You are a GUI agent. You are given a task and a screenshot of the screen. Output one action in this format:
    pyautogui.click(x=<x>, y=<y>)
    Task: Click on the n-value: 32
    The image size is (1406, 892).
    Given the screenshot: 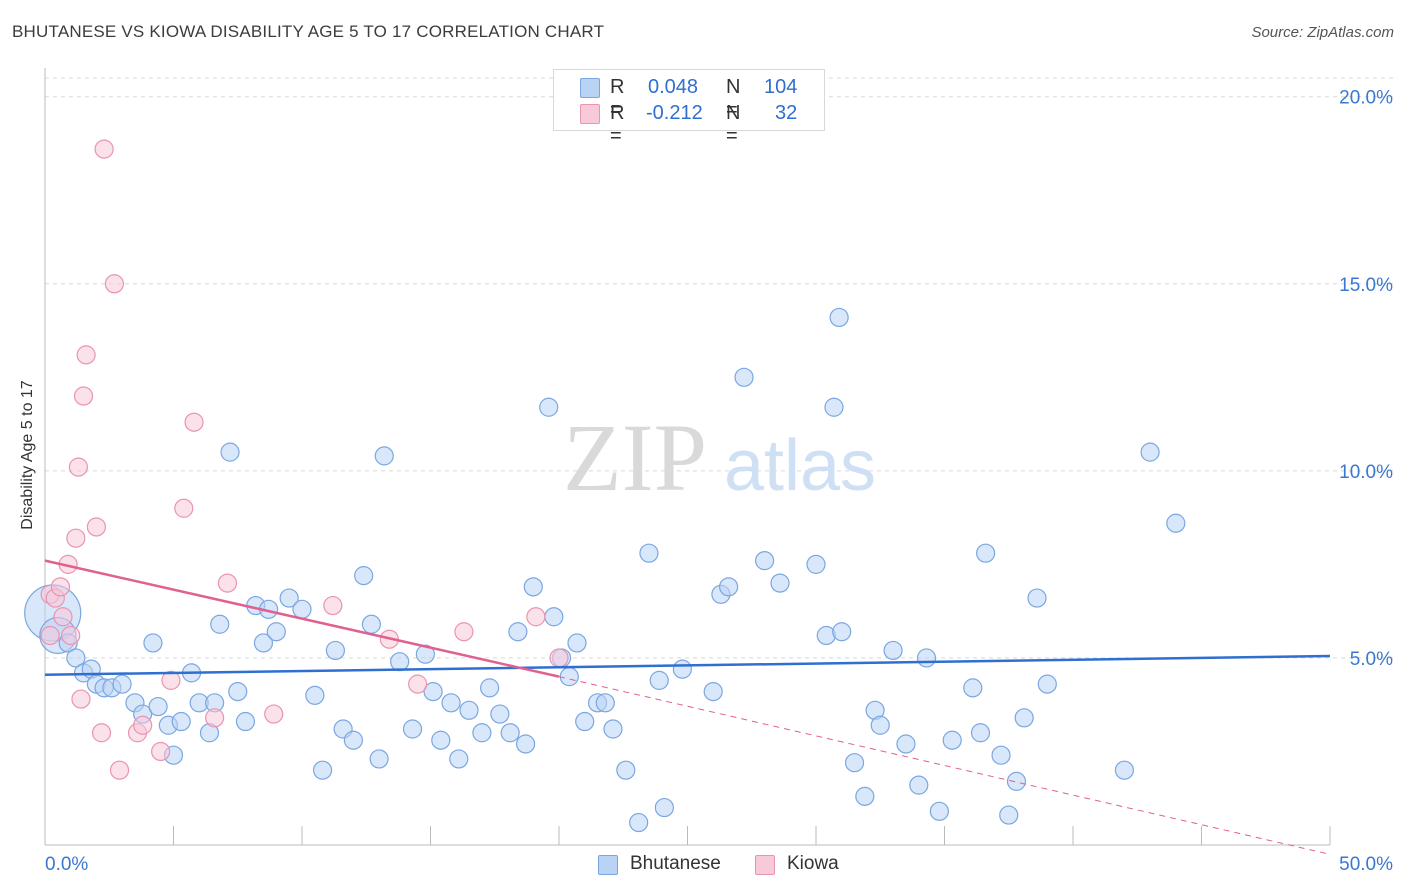 What is the action you would take?
    pyautogui.click(x=786, y=113)
    